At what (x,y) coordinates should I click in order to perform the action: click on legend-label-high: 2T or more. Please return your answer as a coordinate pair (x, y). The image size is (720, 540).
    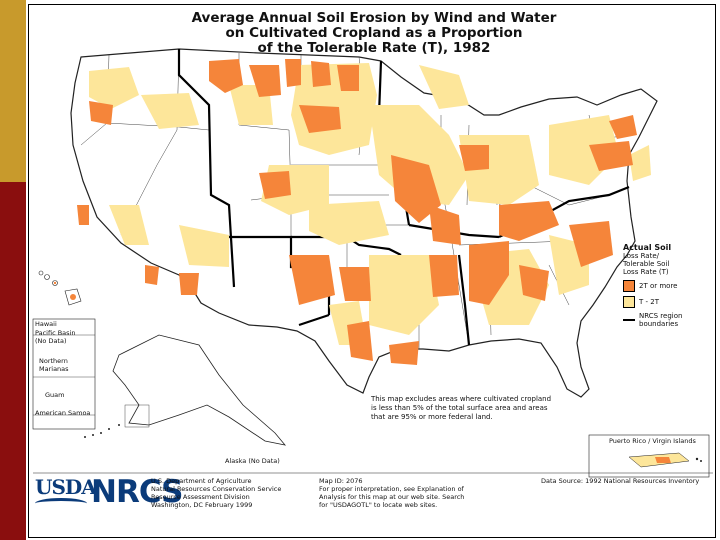
    Looking at the image, I should click on (658, 286).